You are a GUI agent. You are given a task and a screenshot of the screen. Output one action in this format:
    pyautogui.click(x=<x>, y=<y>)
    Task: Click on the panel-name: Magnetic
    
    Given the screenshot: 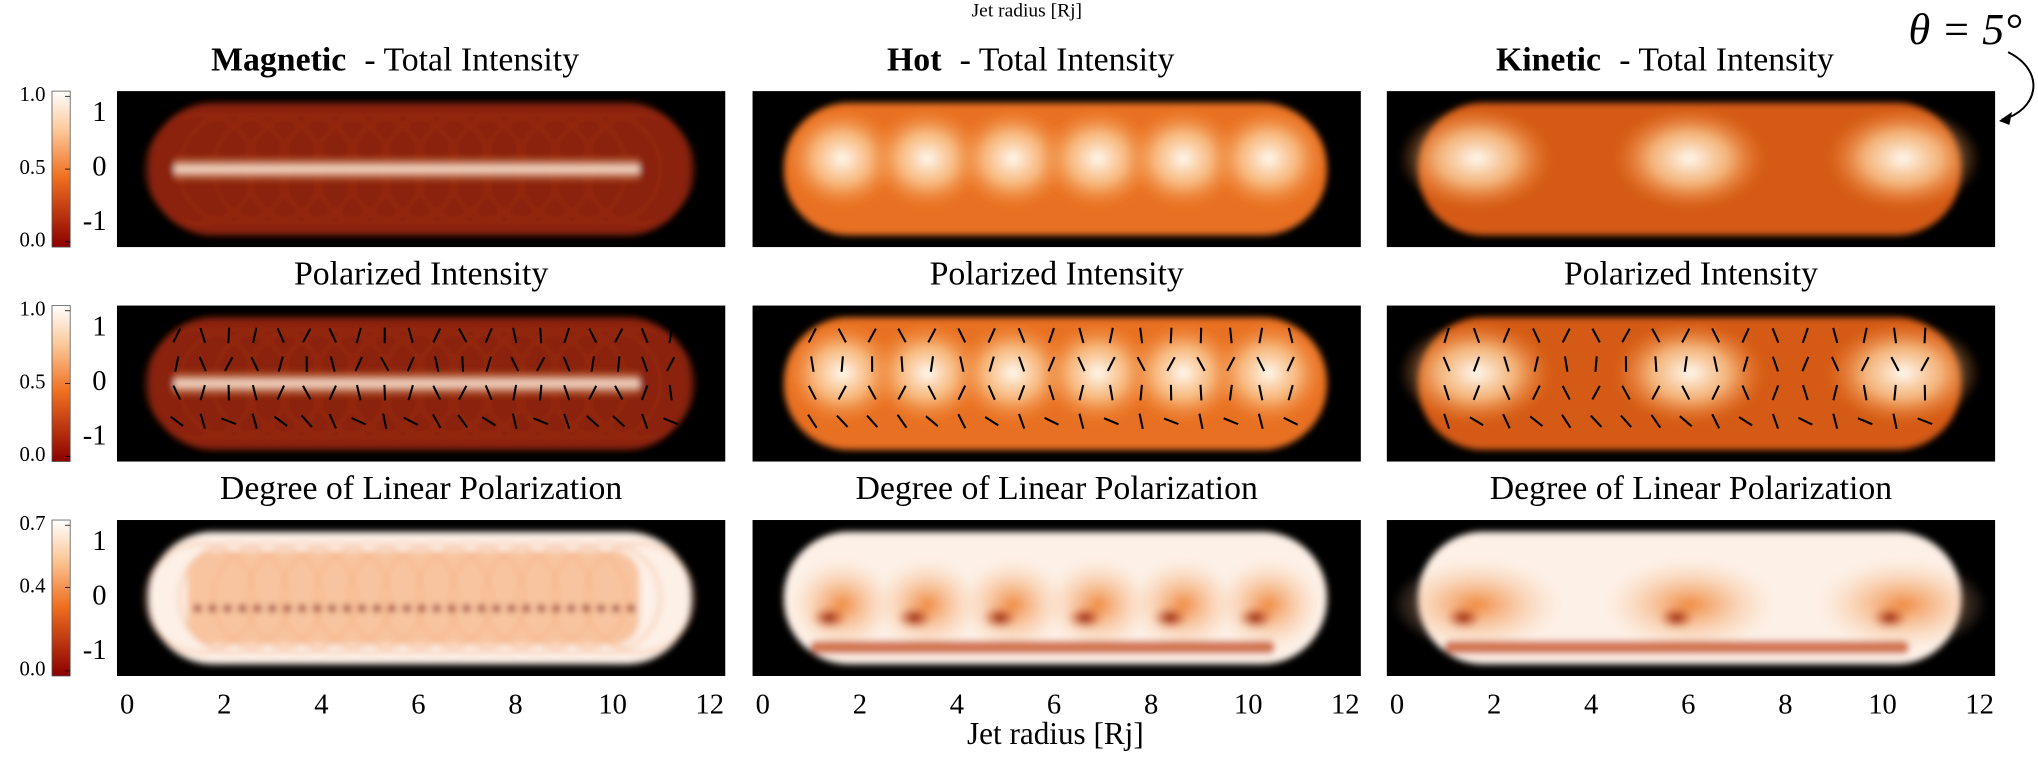 What is the action you would take?
    pyautogui.click(x=278, y=59)
    